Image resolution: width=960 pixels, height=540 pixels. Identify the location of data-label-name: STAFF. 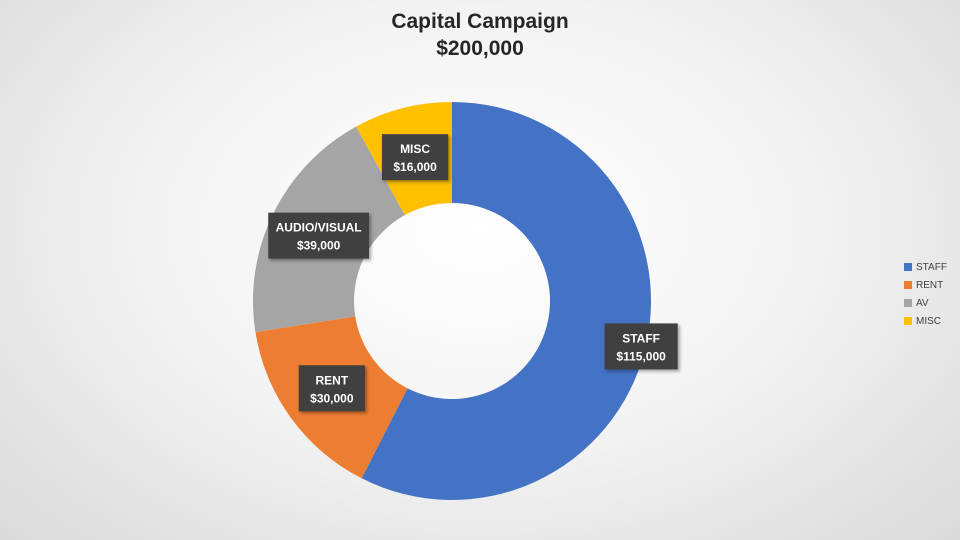
(641, 338).